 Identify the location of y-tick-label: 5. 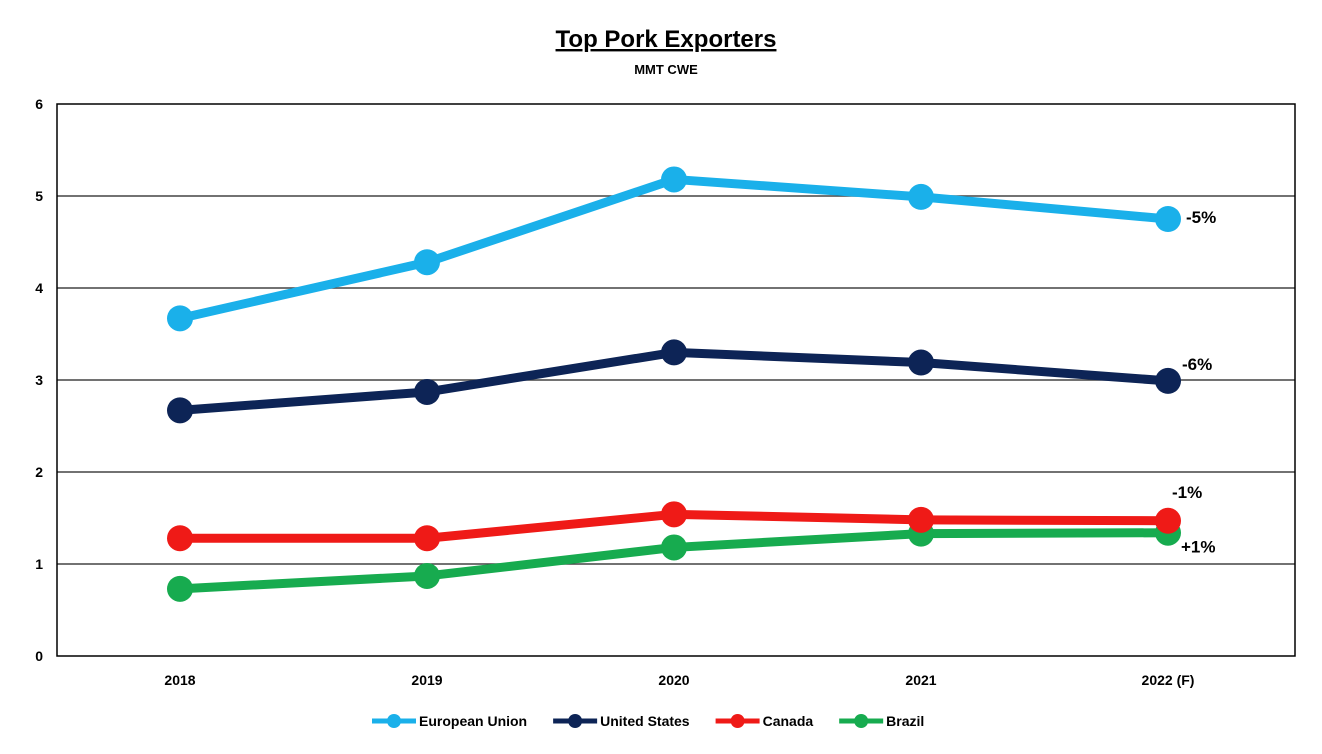
(39, 196).